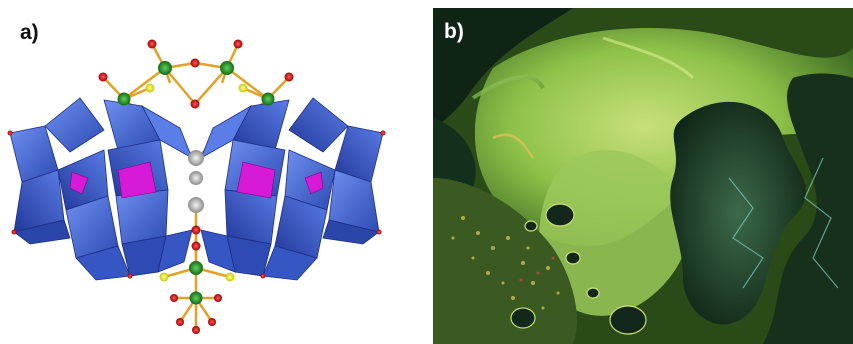 The image size is (853, 344). What do you see at coordinates (454, 31) in the screenshot?
I see `panel-b-label: b)` at bounding box center [454, 31].